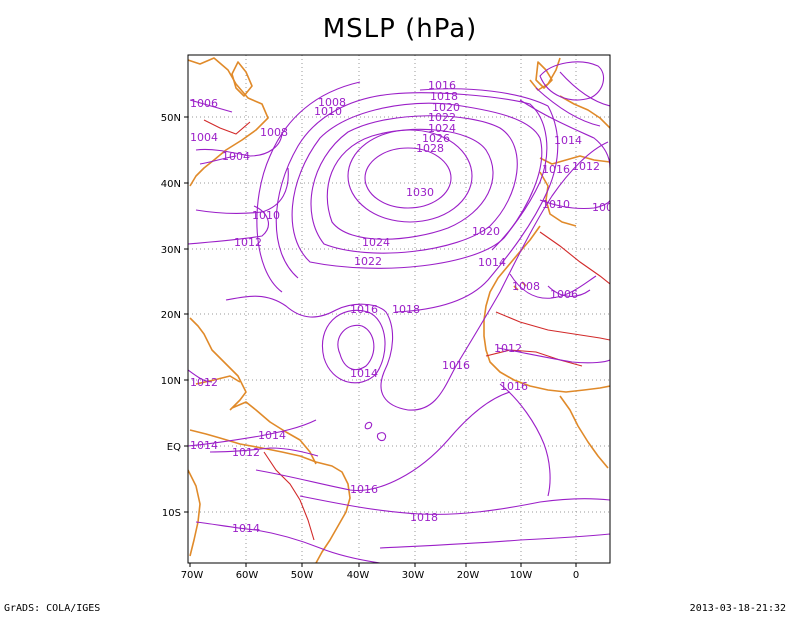 The image size is (800, 618). I want to click on isobar-1010-iberia, so click(574, 204).